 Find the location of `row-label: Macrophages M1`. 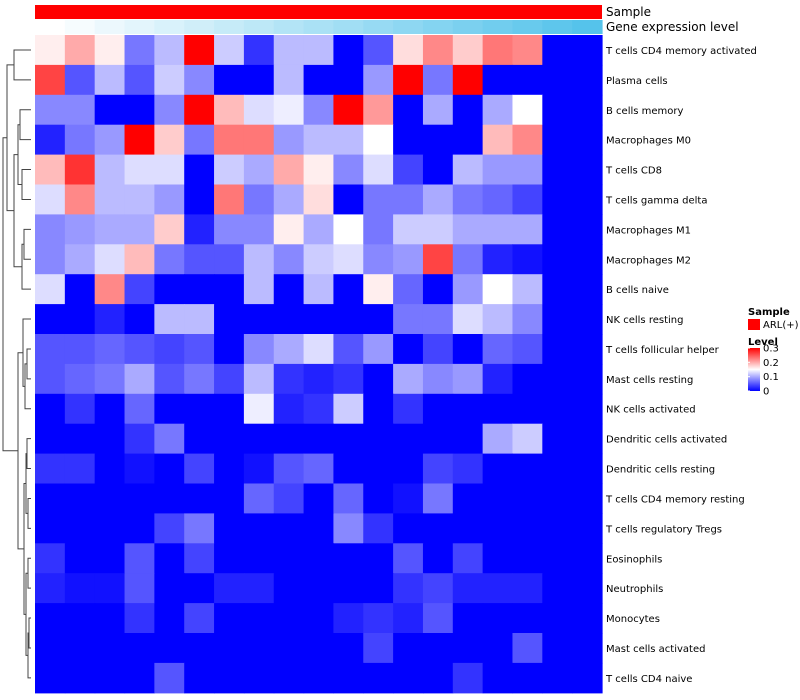

row-label: Macrophages M1 is located at coordinates (648, 230).